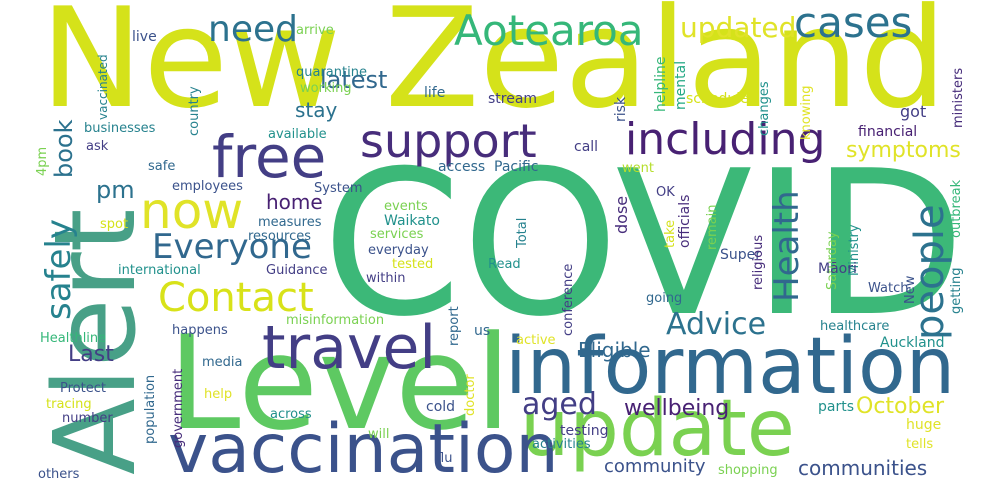 The height and width of the screenshot is (500, 1000). What do you see at coordinates (958, 97) in the screenshot?
I see `word-ministers: ministers` at bounding box center [958, 97].